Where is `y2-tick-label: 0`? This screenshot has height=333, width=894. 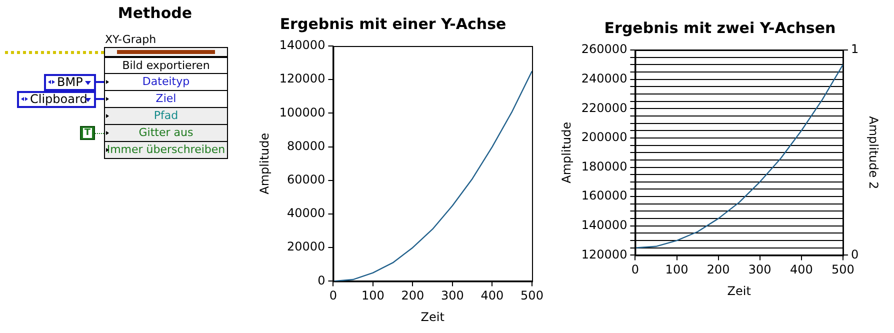
y2-tick-label: 0 is located at coordinates (854, 254).